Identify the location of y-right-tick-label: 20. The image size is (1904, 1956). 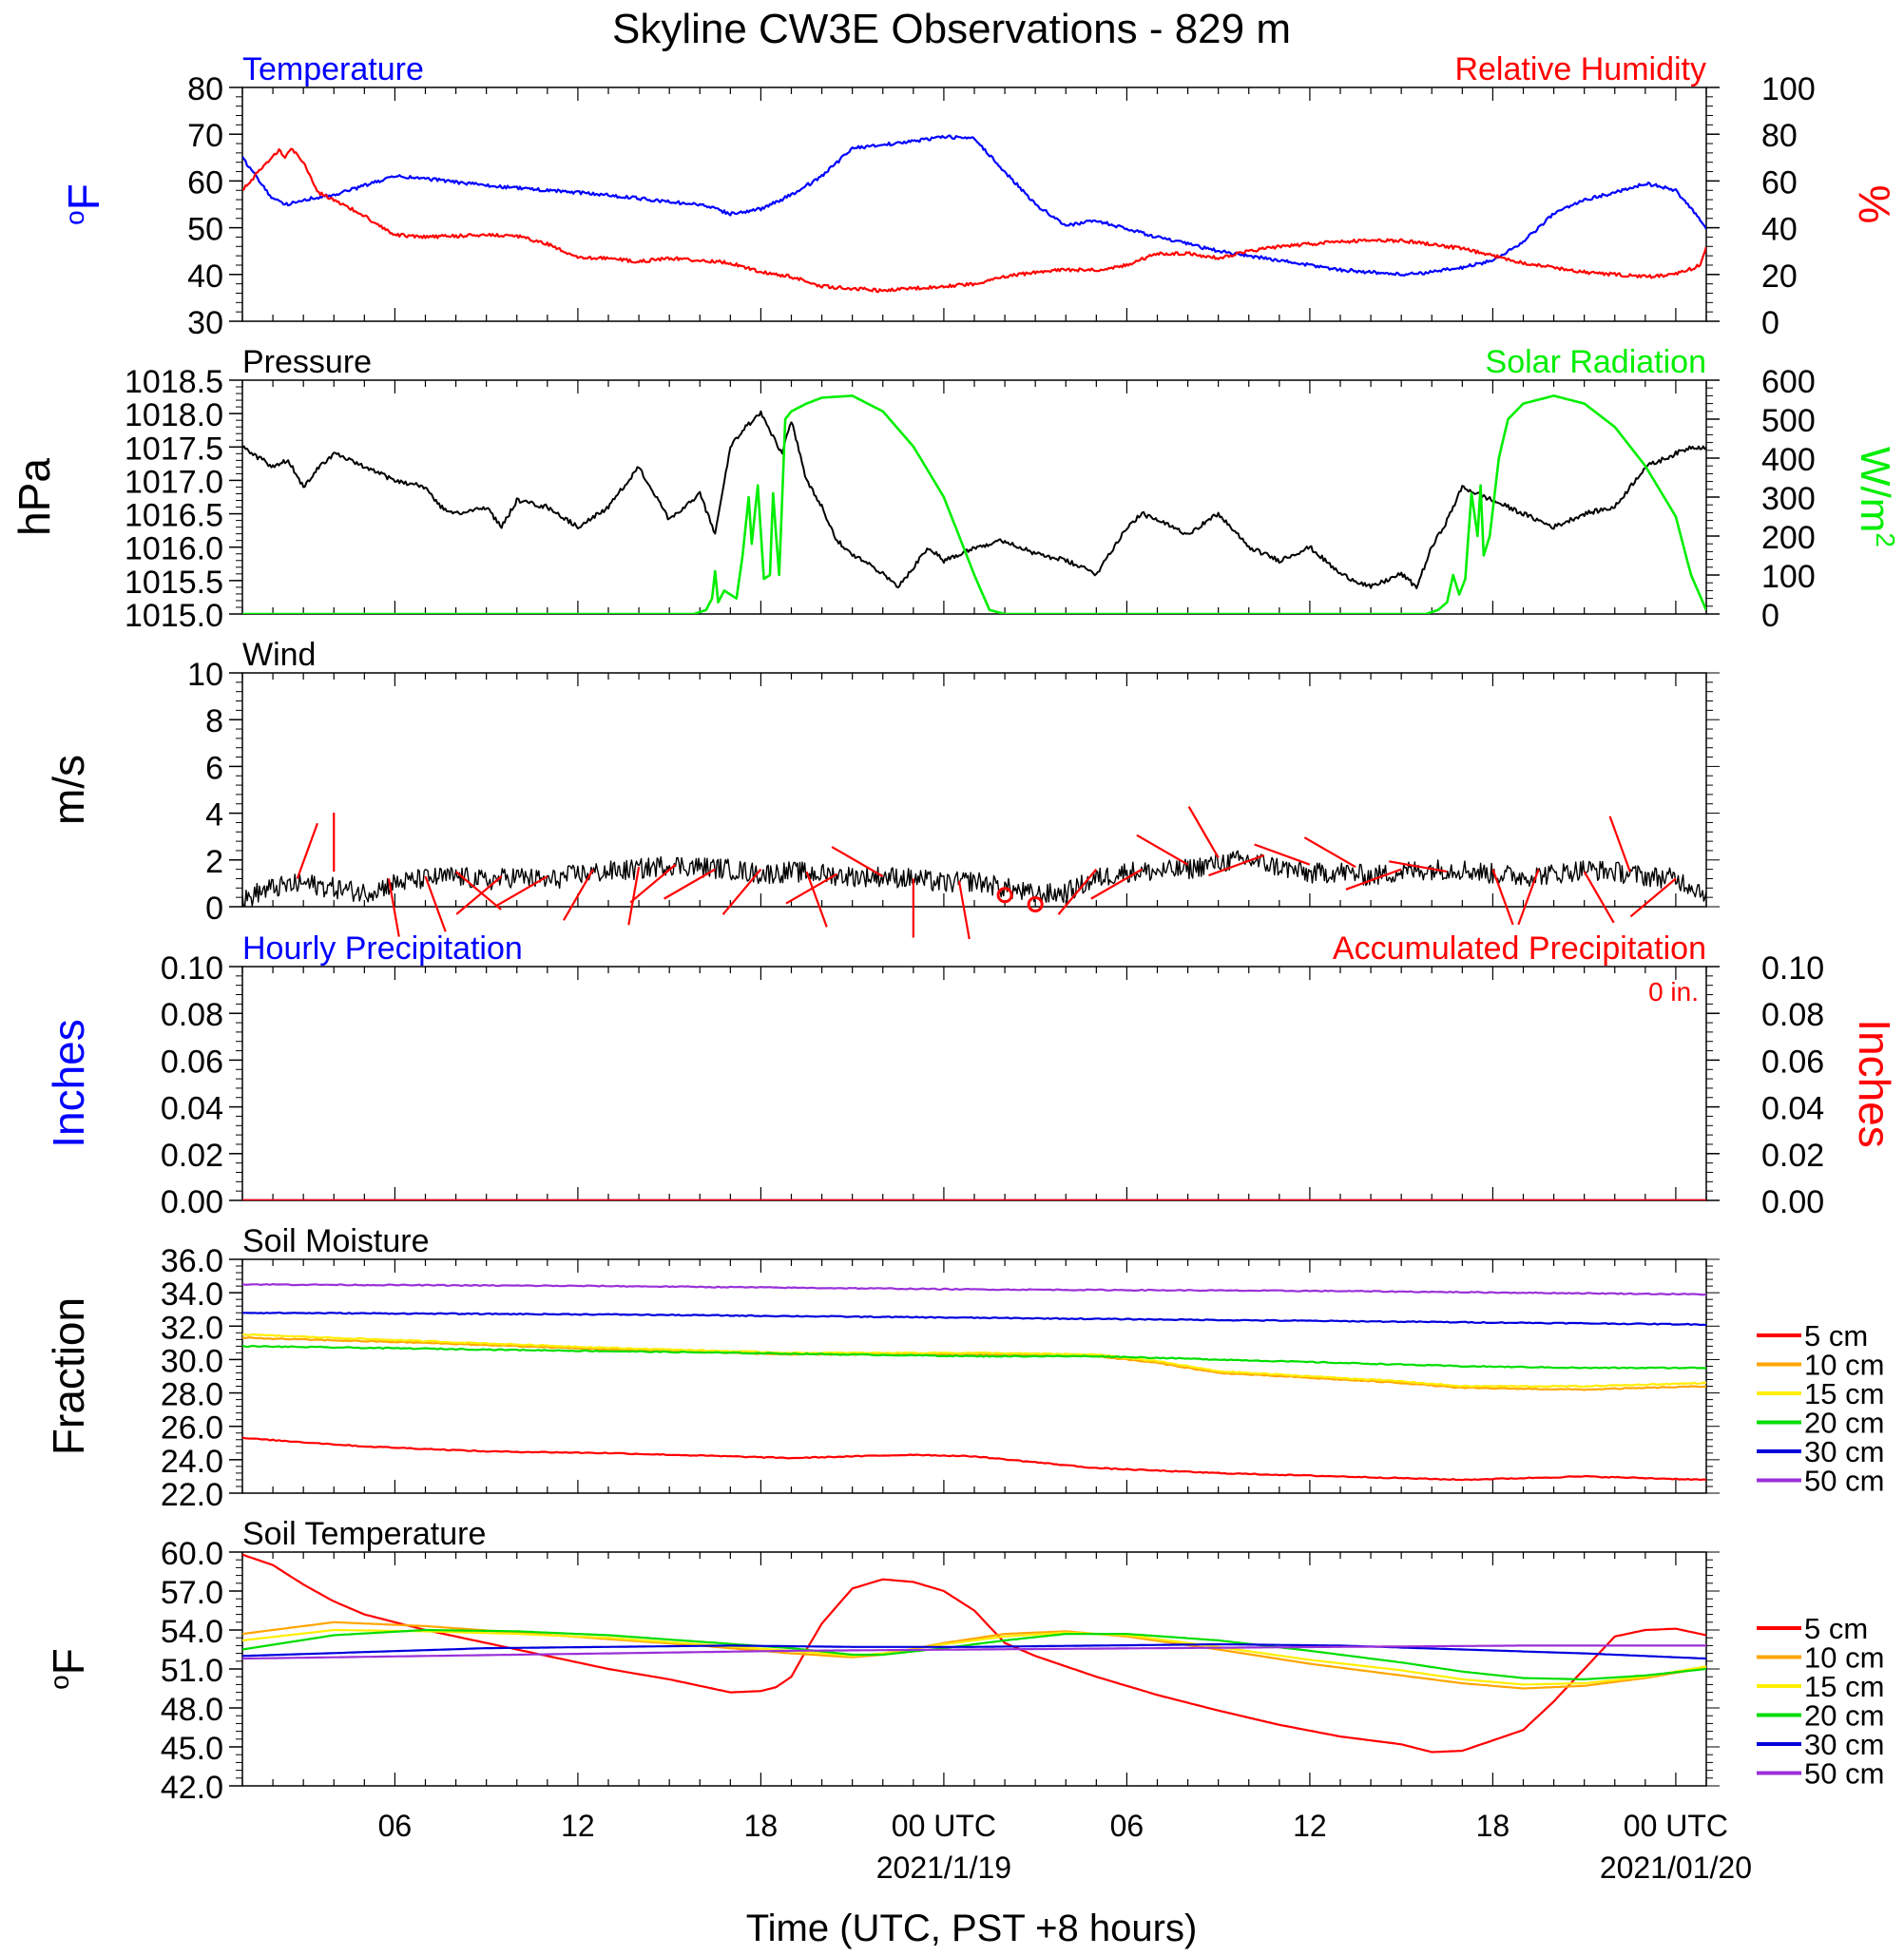
(1779, 277).